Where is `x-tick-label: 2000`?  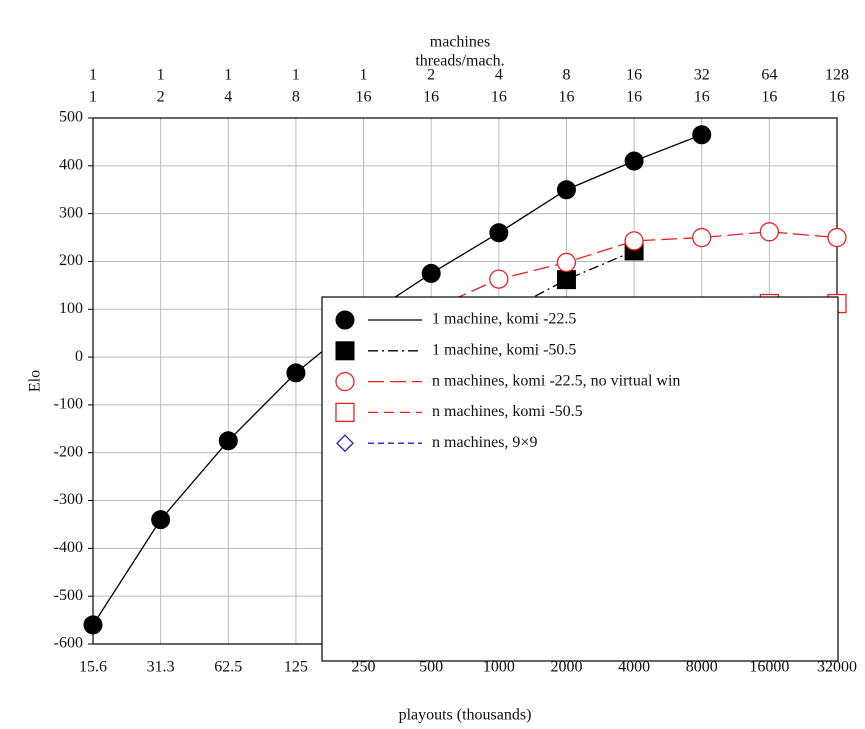 x-tick-label: 2000 is located at coordinates (566, 667).